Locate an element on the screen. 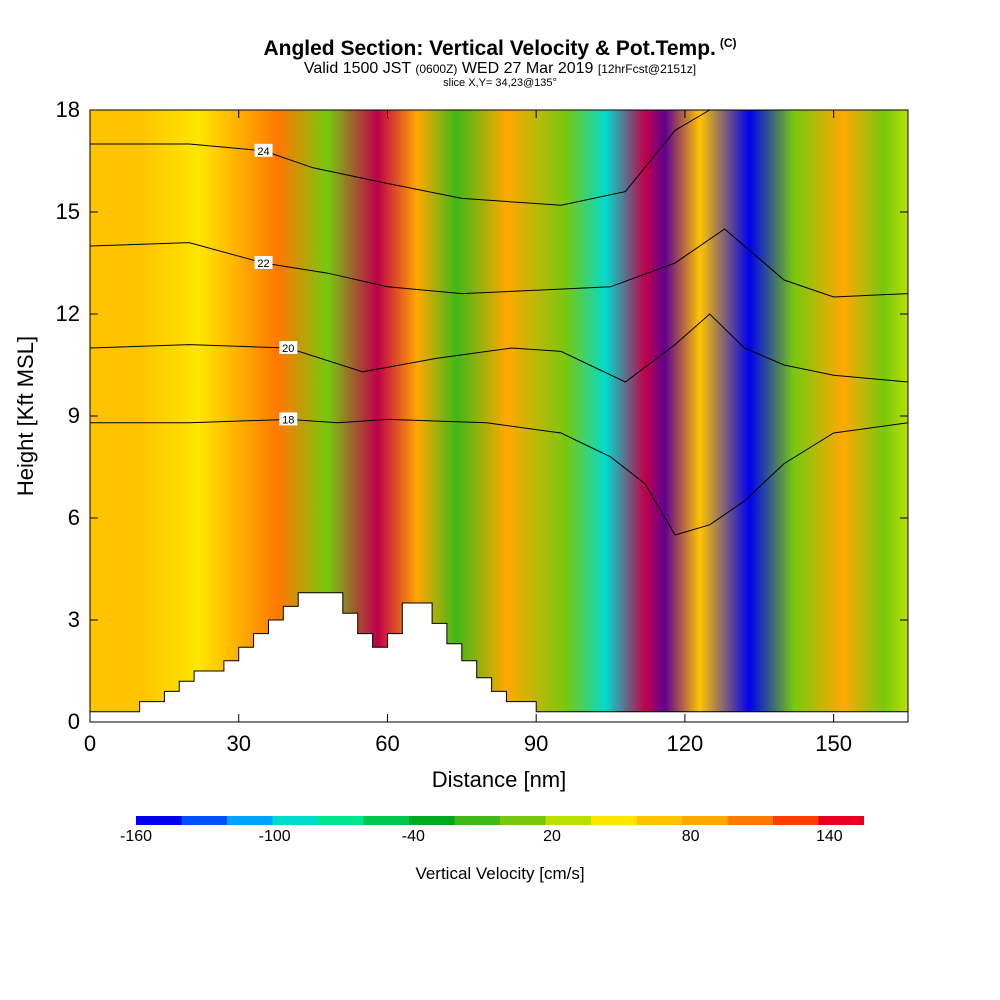  terrain is located at coordinates (499, 657).